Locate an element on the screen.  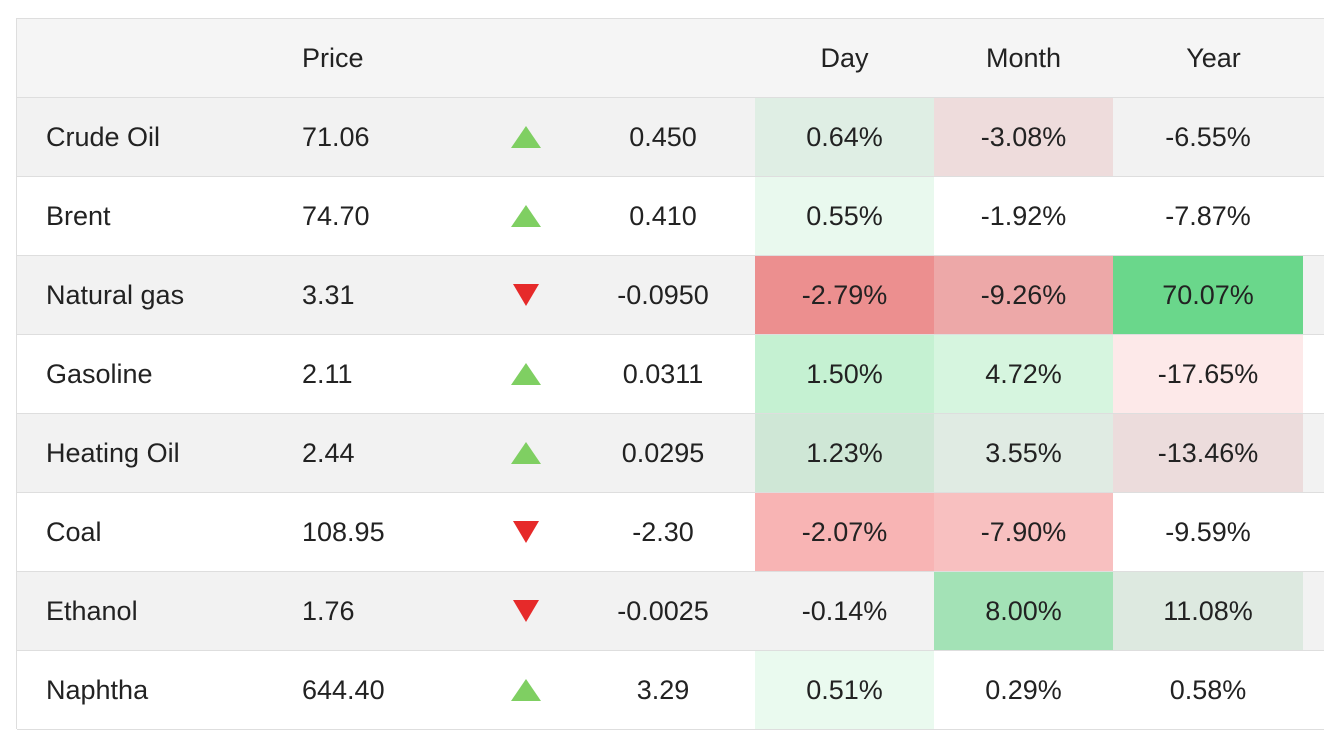
change-value: -0.0950 is located at coordinates (663, 294).